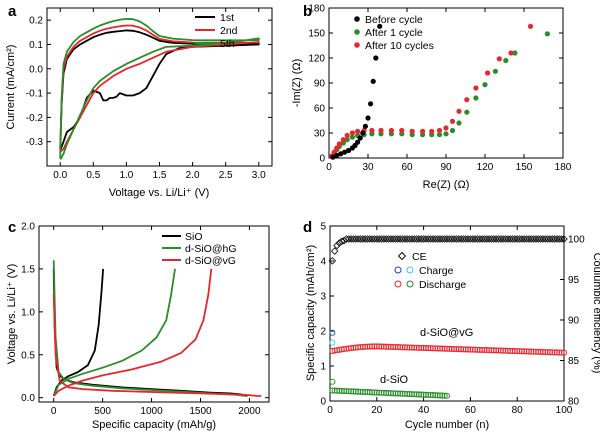 The image size is (600, 432). What do you see at coordinates (323, 297) in the screenshot?
I see `y-tick-label: 3` at bounding box center [323, 297].